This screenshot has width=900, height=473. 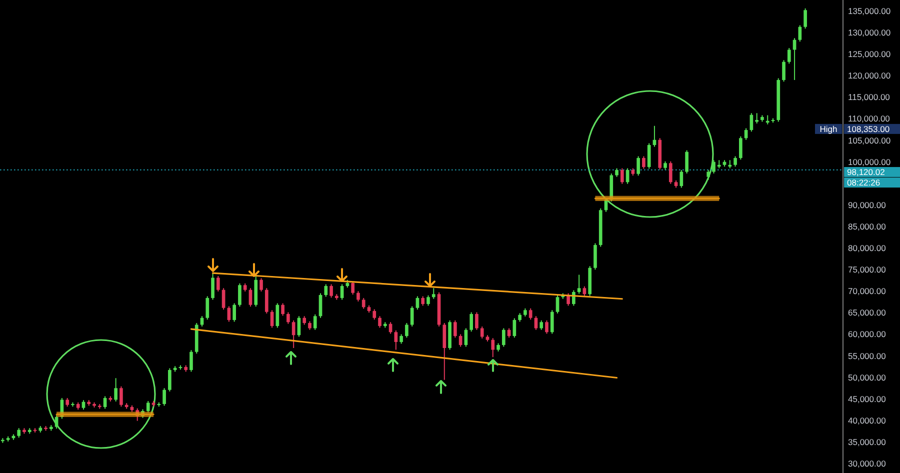 I want to click on y-tick-label: 70,000.00, so click(x=867, y=291).